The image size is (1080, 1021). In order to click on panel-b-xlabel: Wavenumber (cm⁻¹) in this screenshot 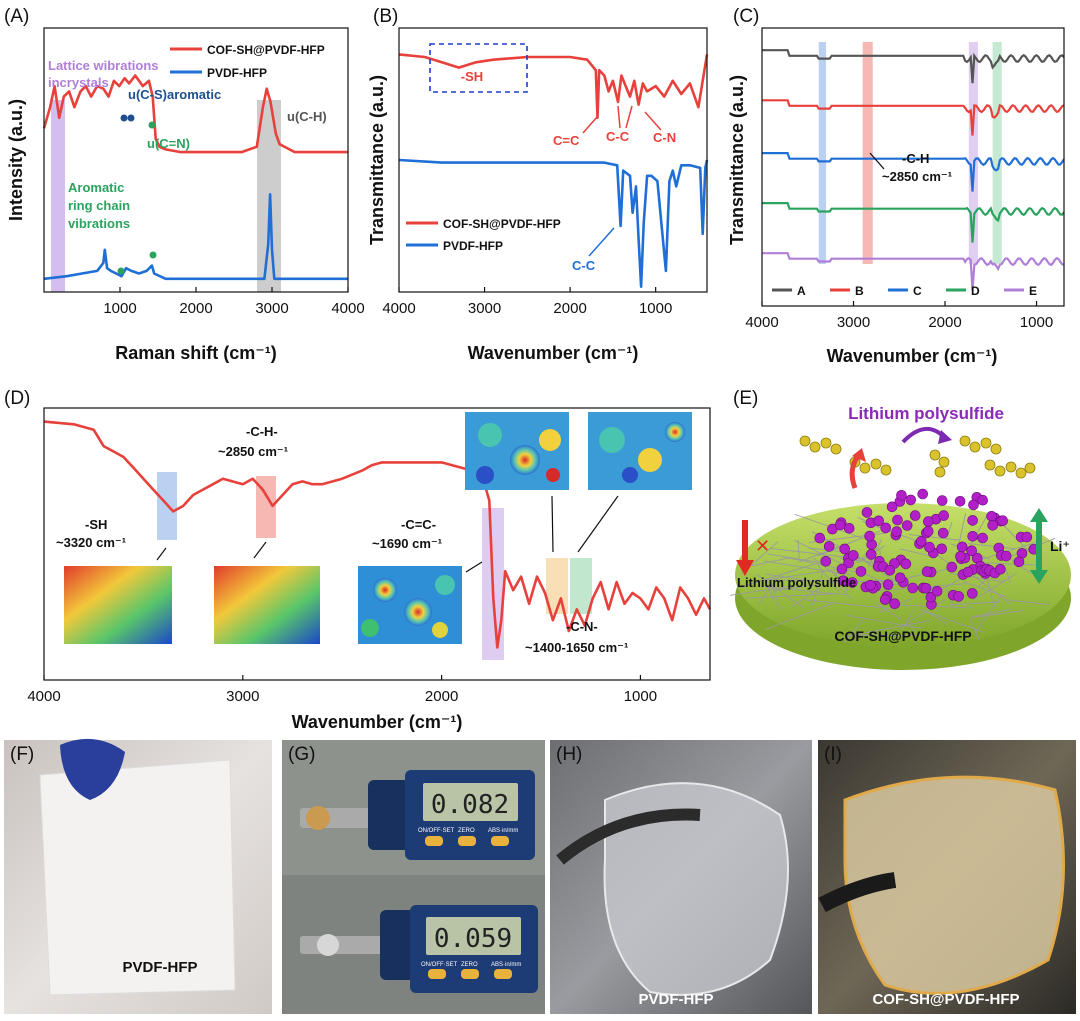, I will do `click(553, 353)`.